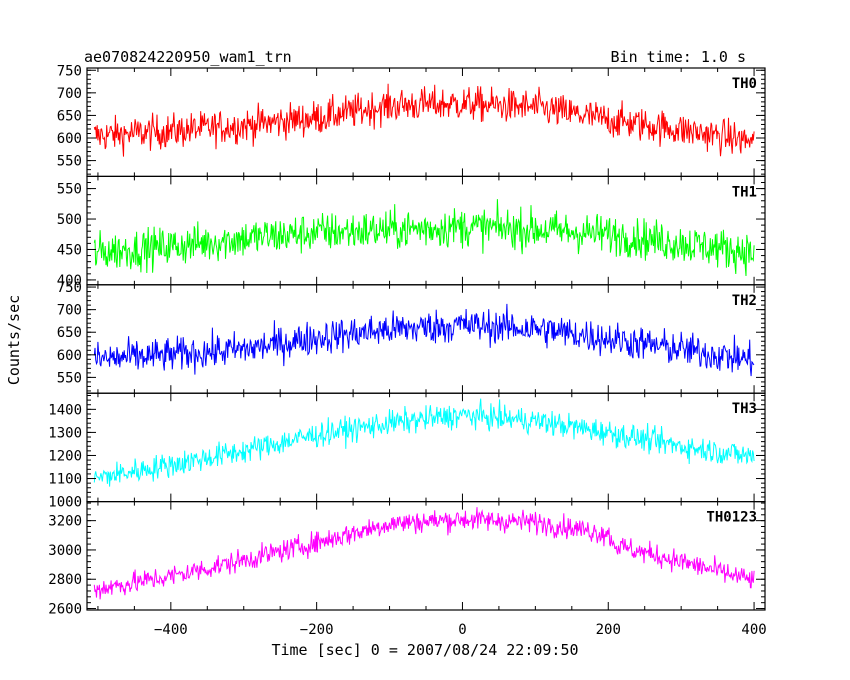  Describe the element at coordinates (65, 522) in the screenshot. I see `y-tick-label: 3200` at that location.